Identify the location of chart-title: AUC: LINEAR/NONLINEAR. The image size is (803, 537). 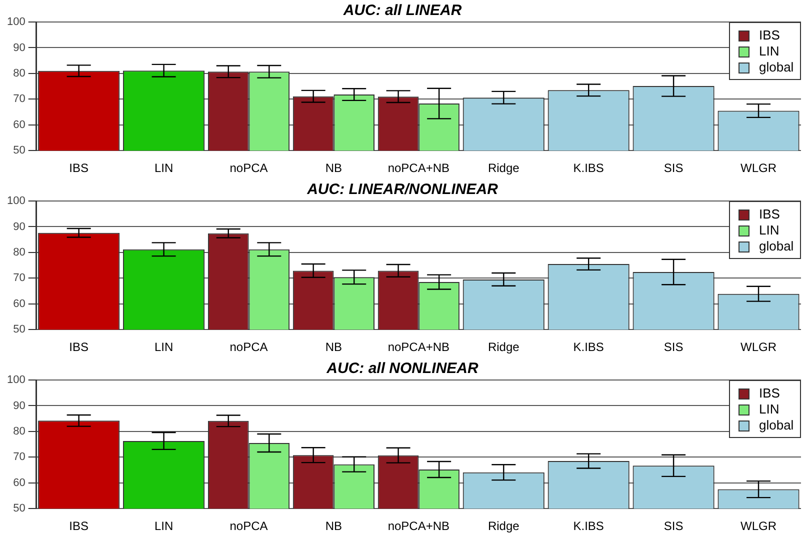
(402, 189).